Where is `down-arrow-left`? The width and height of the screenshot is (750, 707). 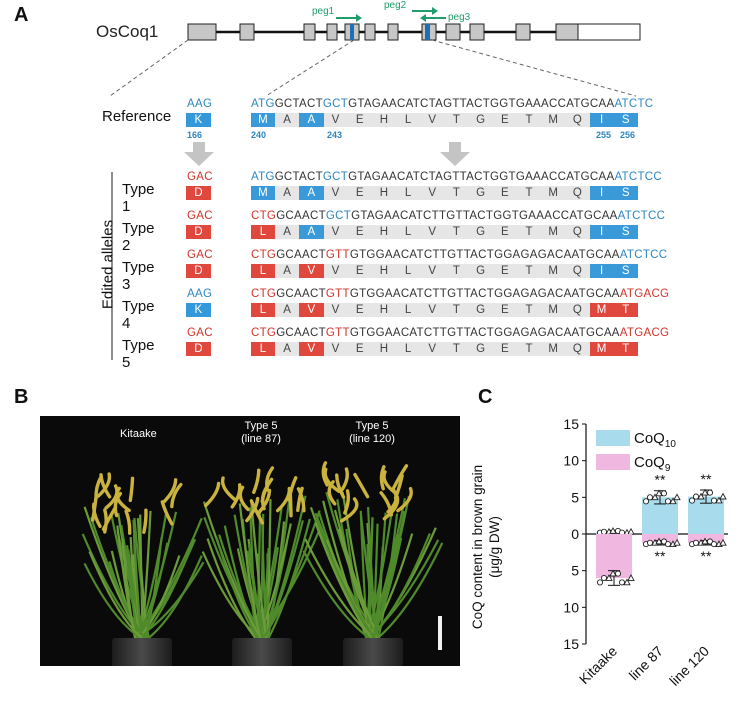
down-arrow-left is located at coordinates (199, 154).